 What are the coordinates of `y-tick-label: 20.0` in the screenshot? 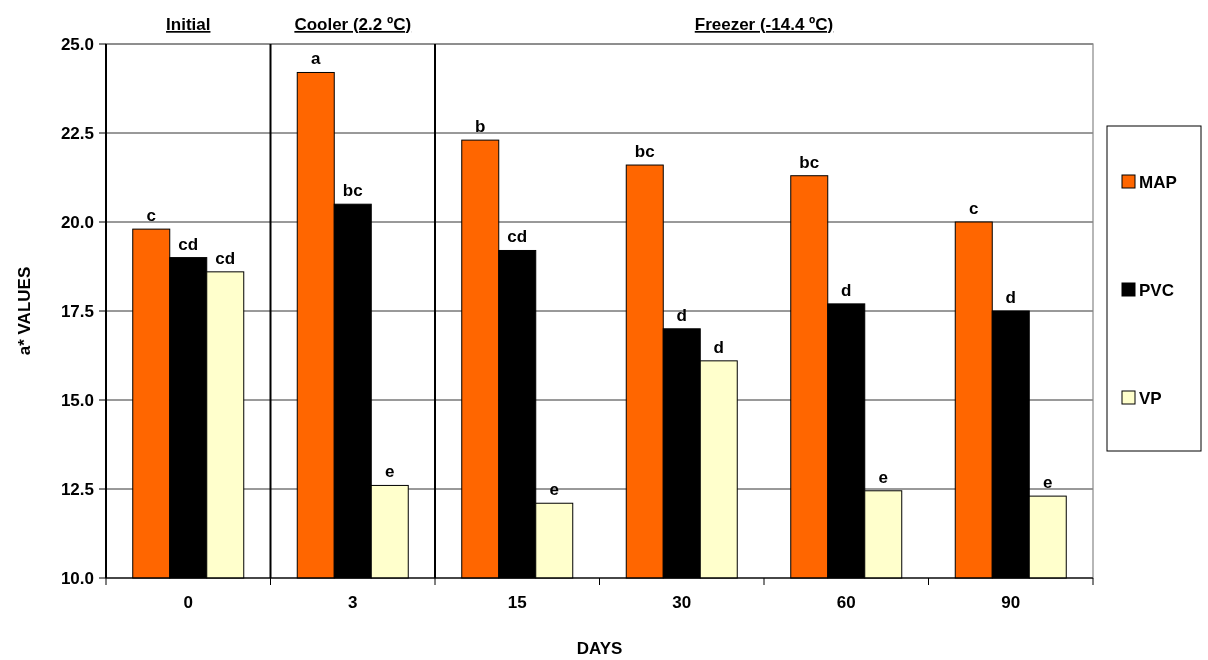 It's located at (77, 222).